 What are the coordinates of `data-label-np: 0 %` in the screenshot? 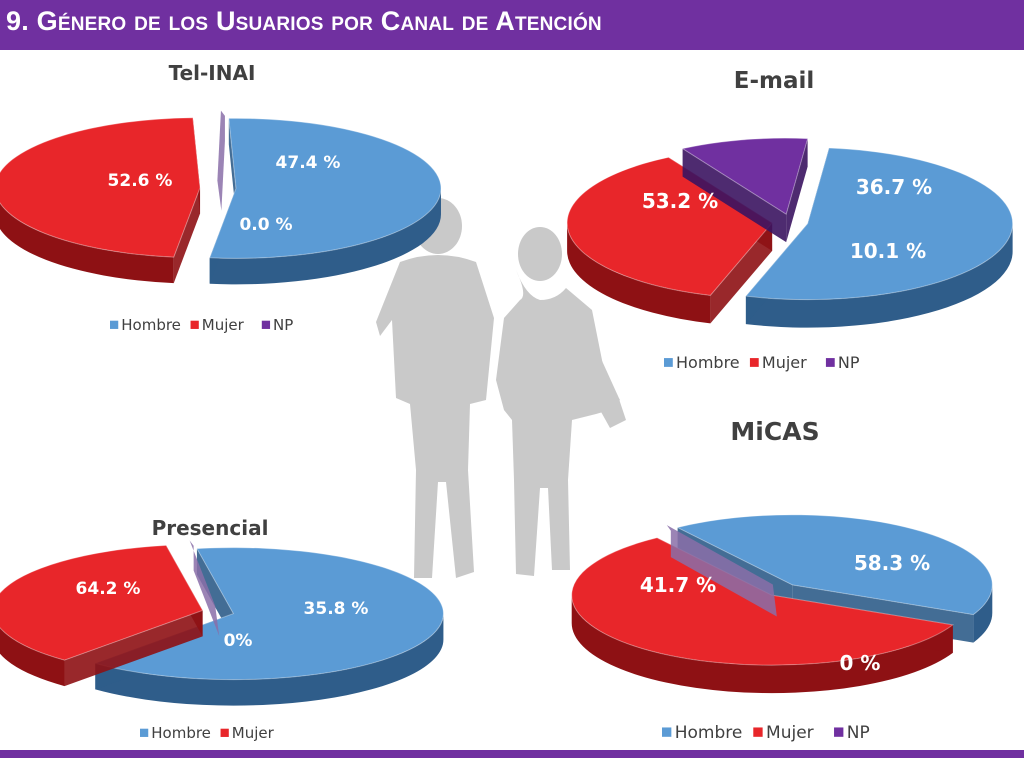 It's located at (860, 663).